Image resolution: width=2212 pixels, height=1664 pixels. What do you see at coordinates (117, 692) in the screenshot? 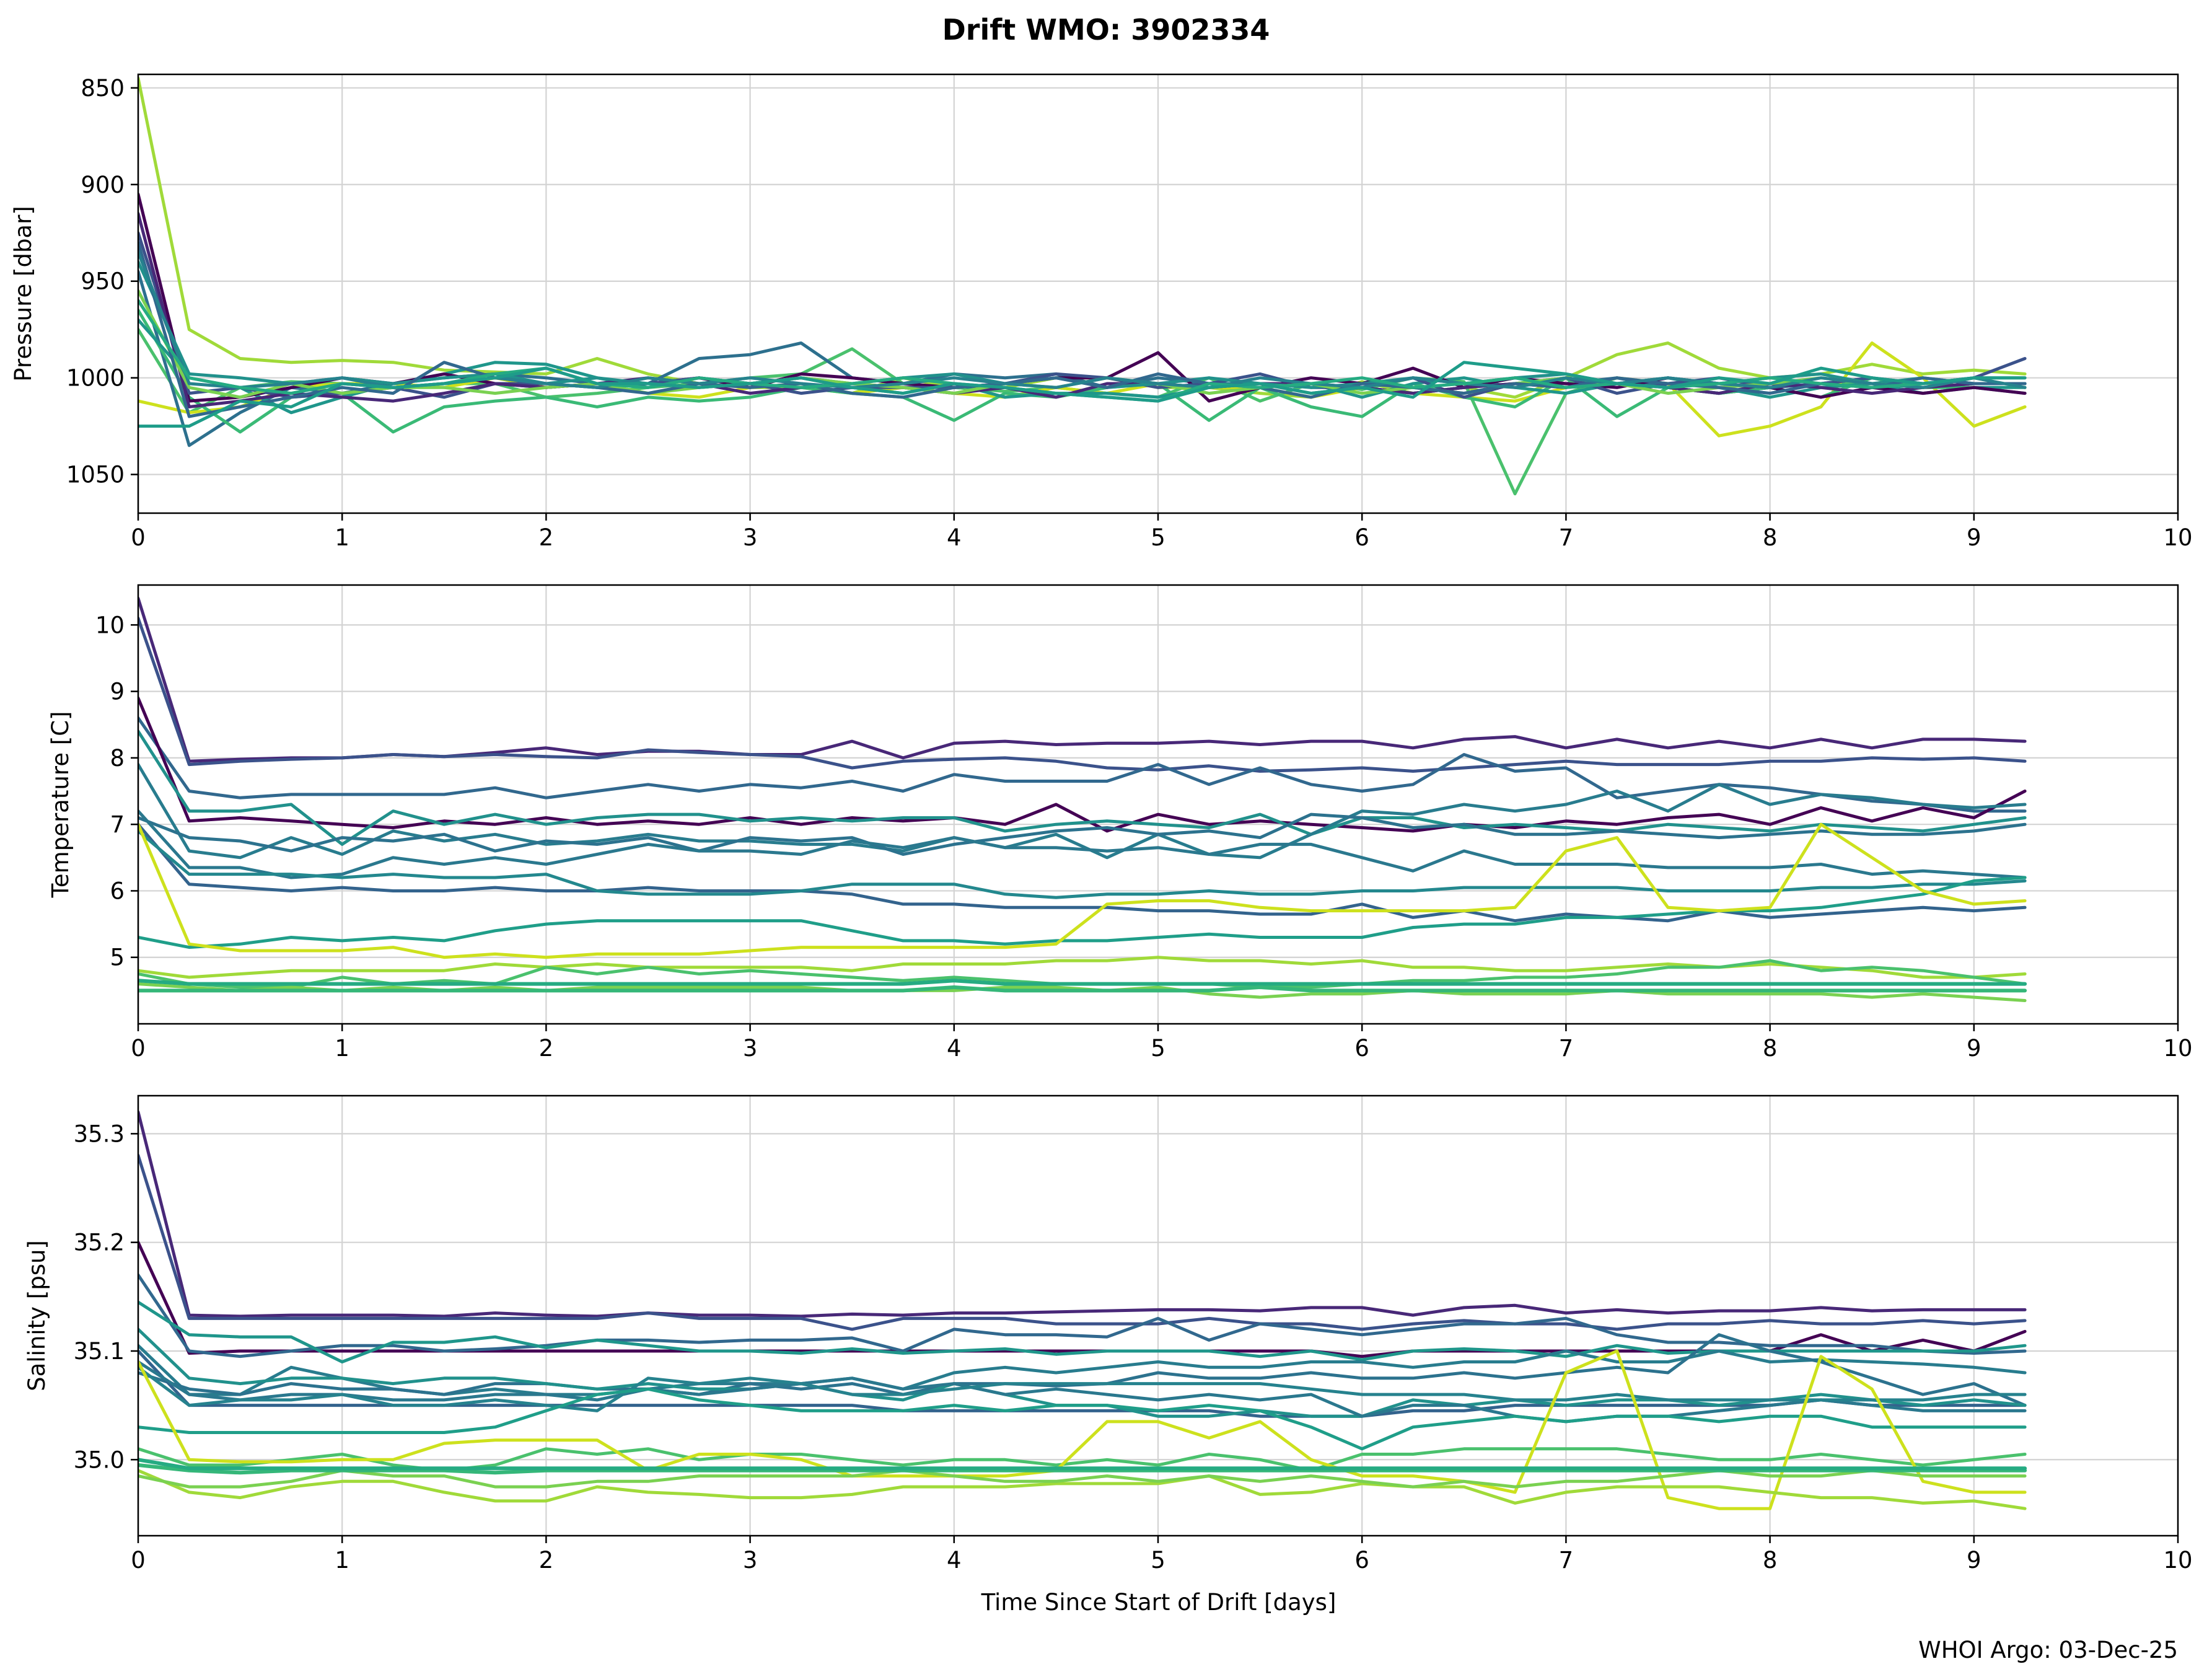
I see `y-tick-label: 9` at bounding box center [117, 692].